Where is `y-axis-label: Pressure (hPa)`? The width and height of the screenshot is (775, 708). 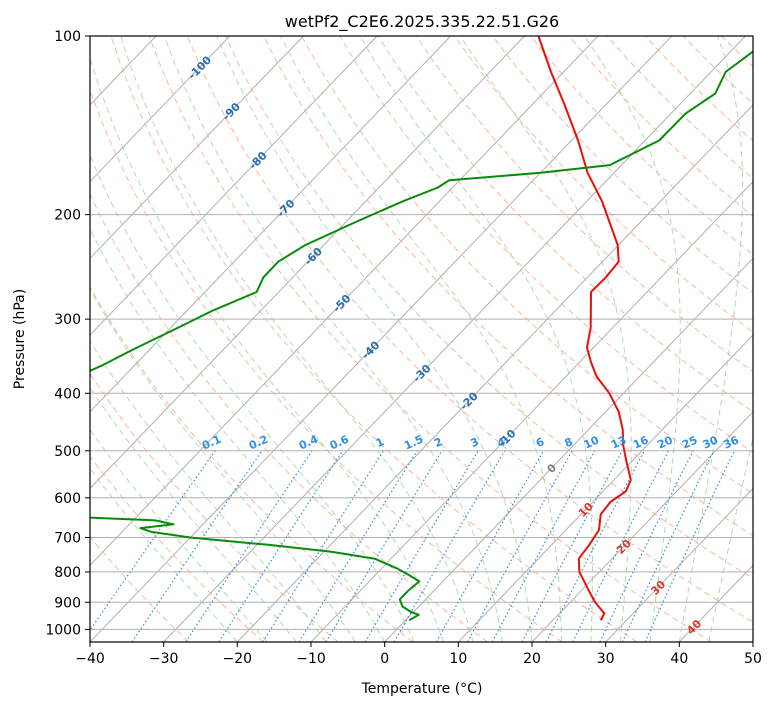 y-axis-label: Pressure (hPa) is located at coordinates (20, 339).